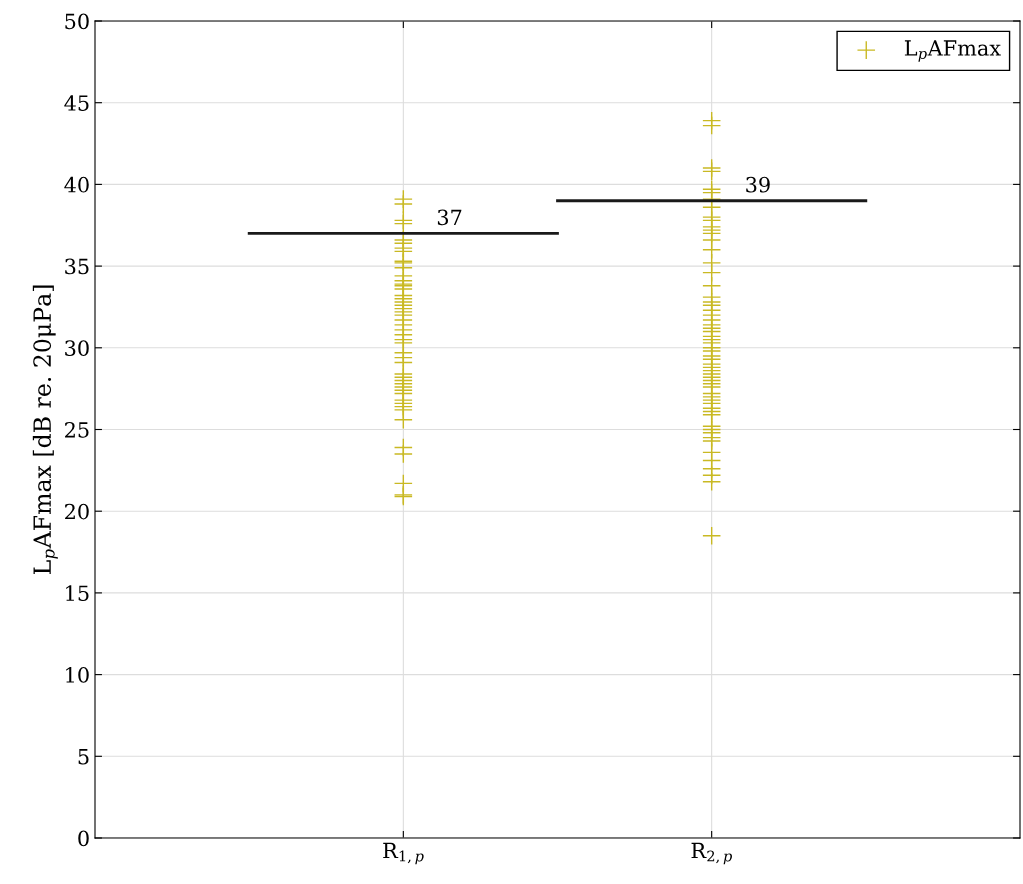  What do you see at coordinates (711, 853) in the screenshot?
I see `x-tick-label: R$_{2,p}$` at bounding box center [711, 853].